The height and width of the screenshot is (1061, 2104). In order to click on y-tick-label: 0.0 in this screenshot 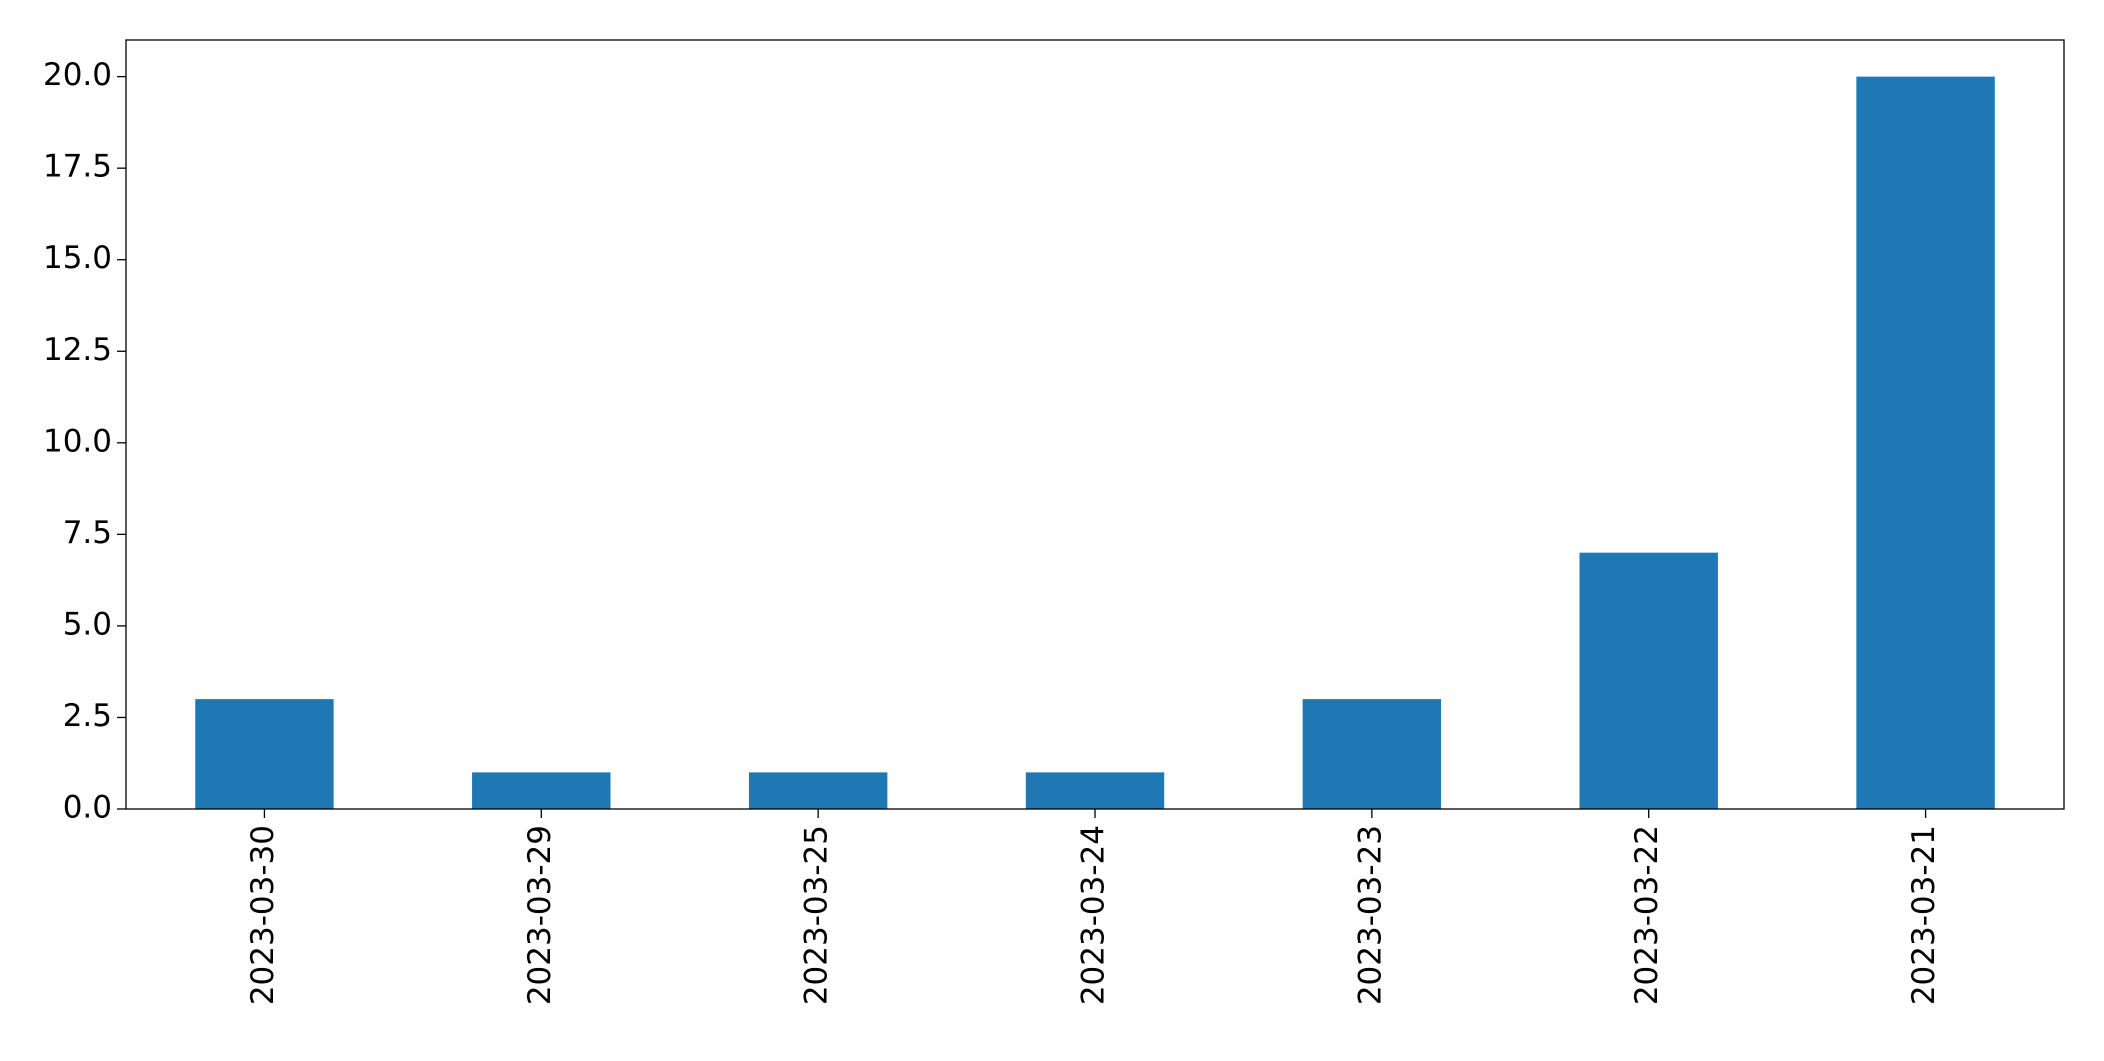, I will do `click(87, 808)`.